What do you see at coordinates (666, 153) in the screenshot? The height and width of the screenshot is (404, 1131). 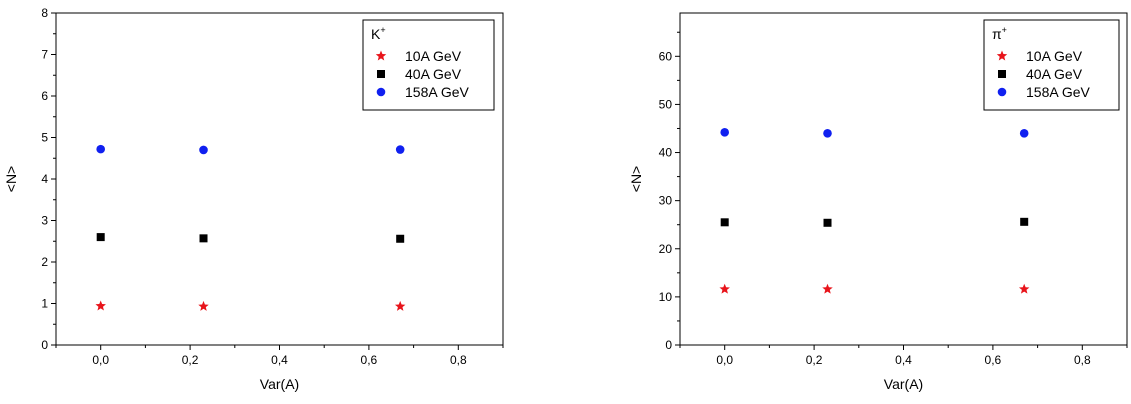 I see `y-tick-label: 40` at bounding box center [666, 153].